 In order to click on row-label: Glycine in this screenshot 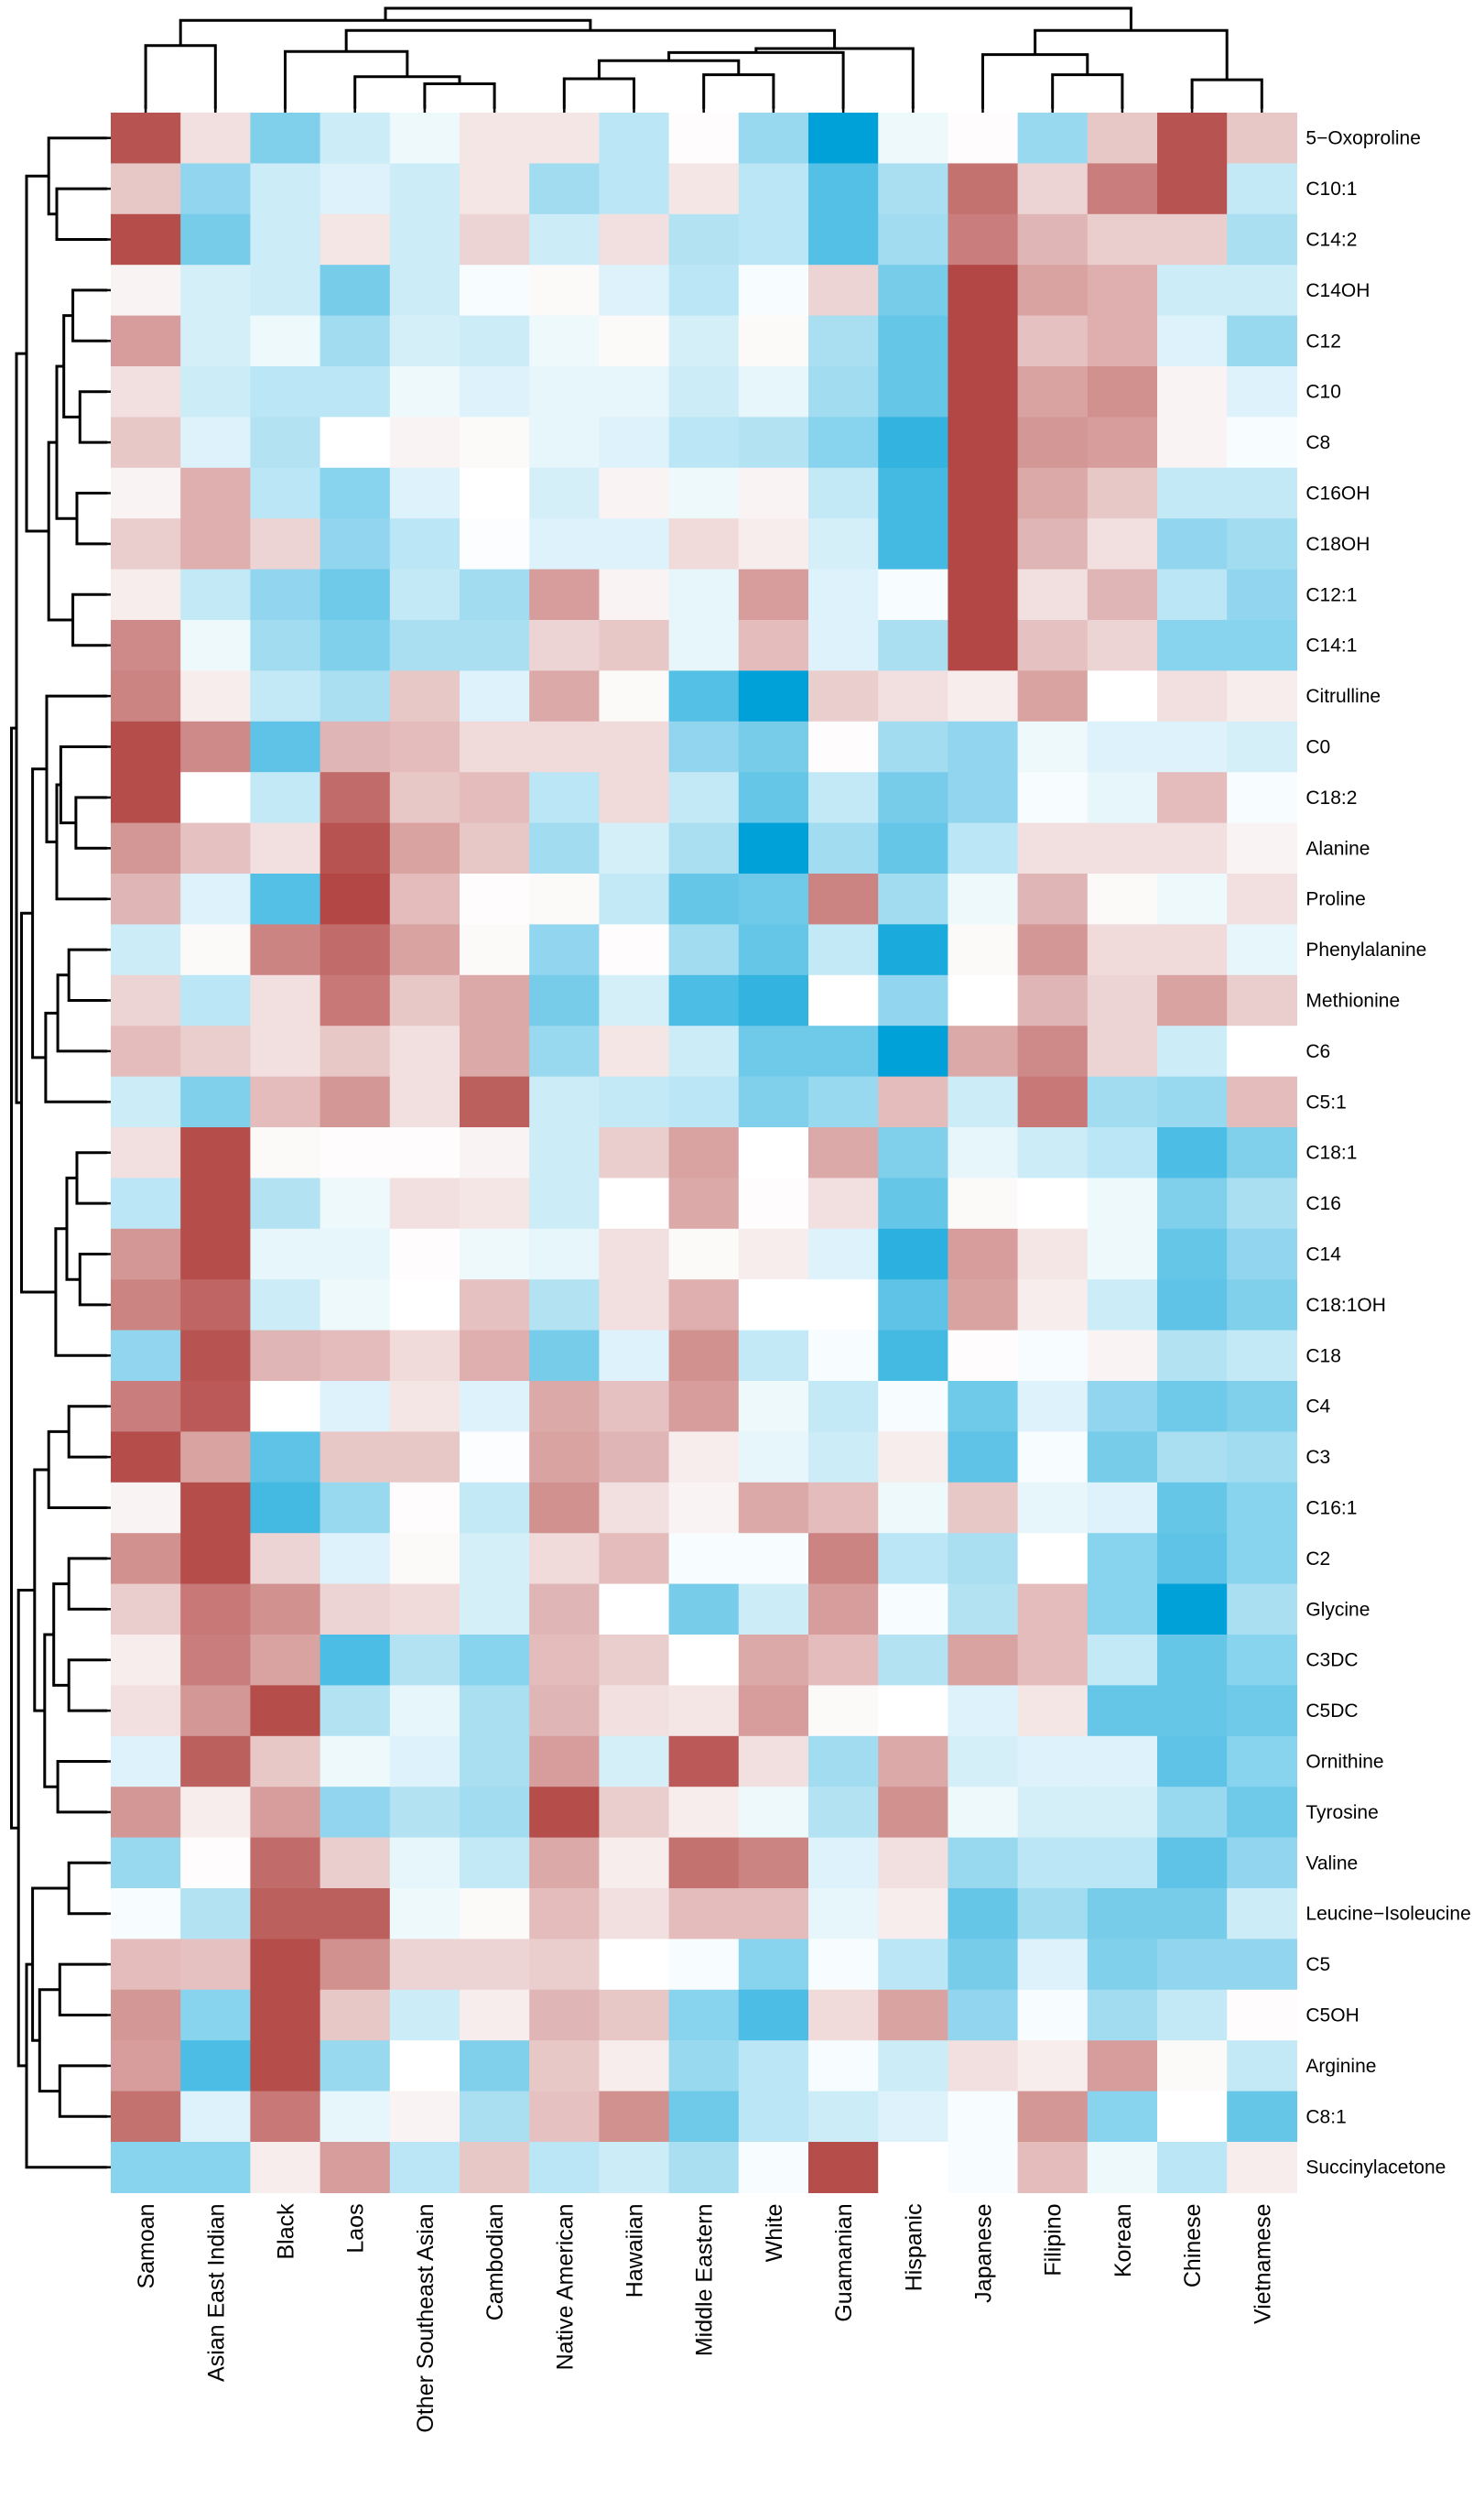, I will do `click(1338, 1609)`.